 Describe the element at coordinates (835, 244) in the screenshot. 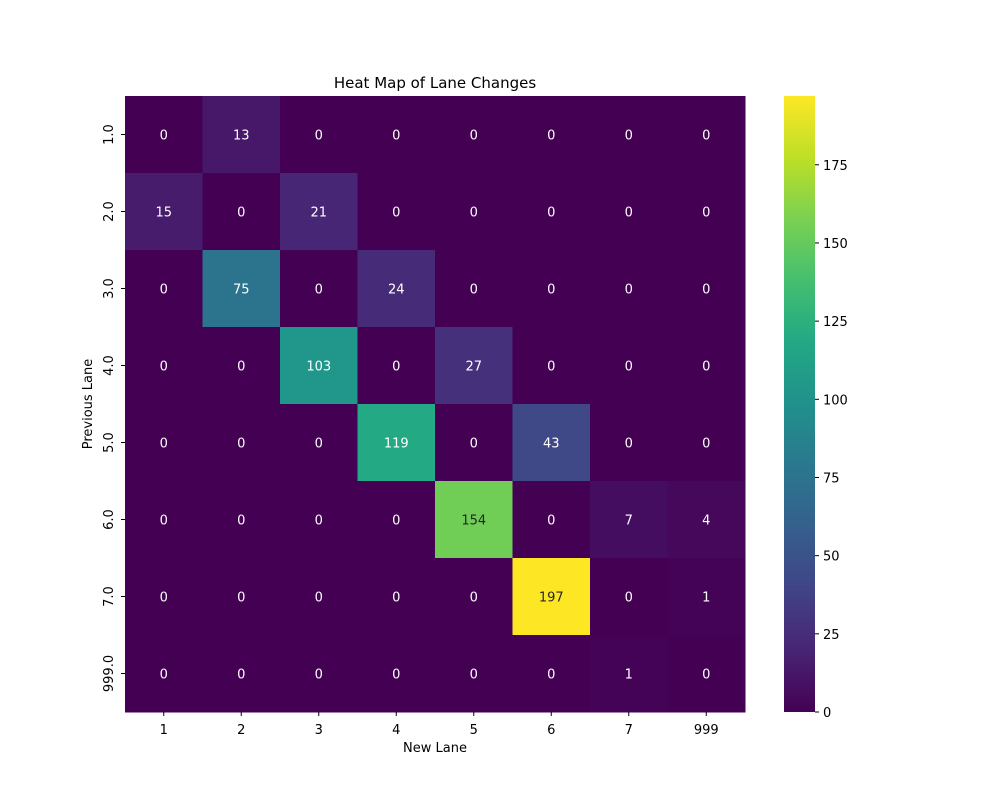

I see `colorbar-tick-label: 150` at that location.